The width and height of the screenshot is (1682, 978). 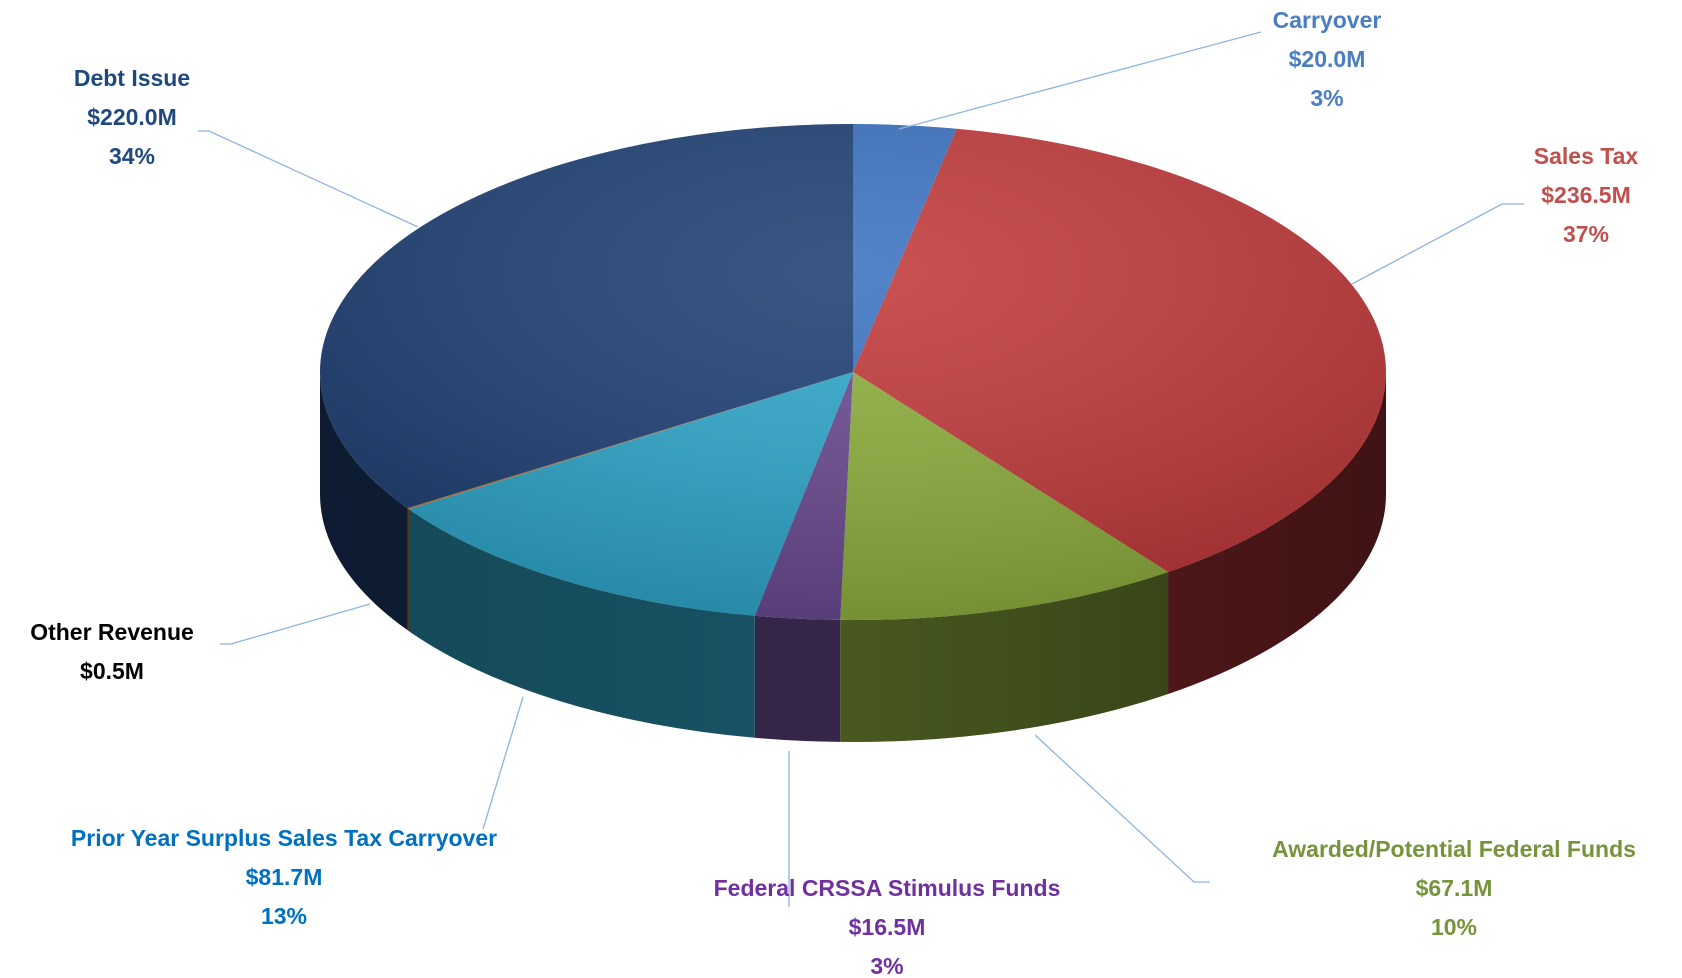 What do you see at coordinates (1586, 195) in the screenshot?
I see `value-label: $236.5M` at bounding box center [1586, 195].